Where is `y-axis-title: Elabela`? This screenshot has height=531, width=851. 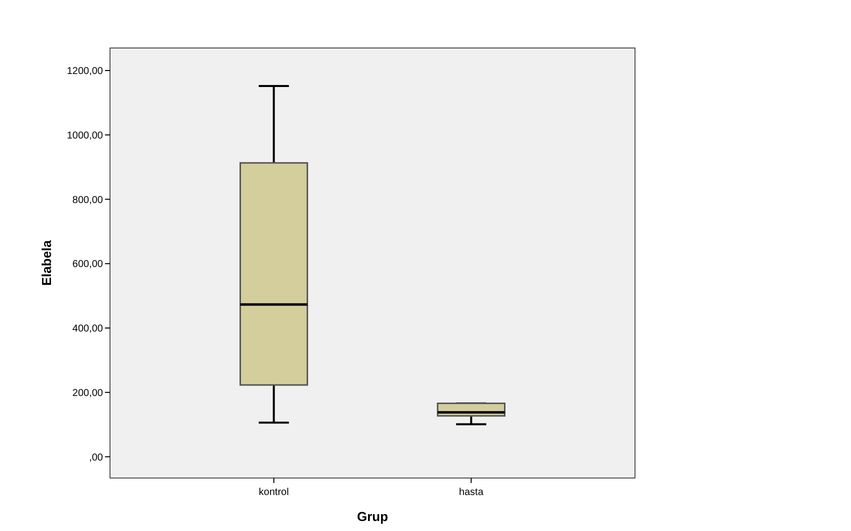 y-axis-title: Elabela is located at coordinates (46, 262).